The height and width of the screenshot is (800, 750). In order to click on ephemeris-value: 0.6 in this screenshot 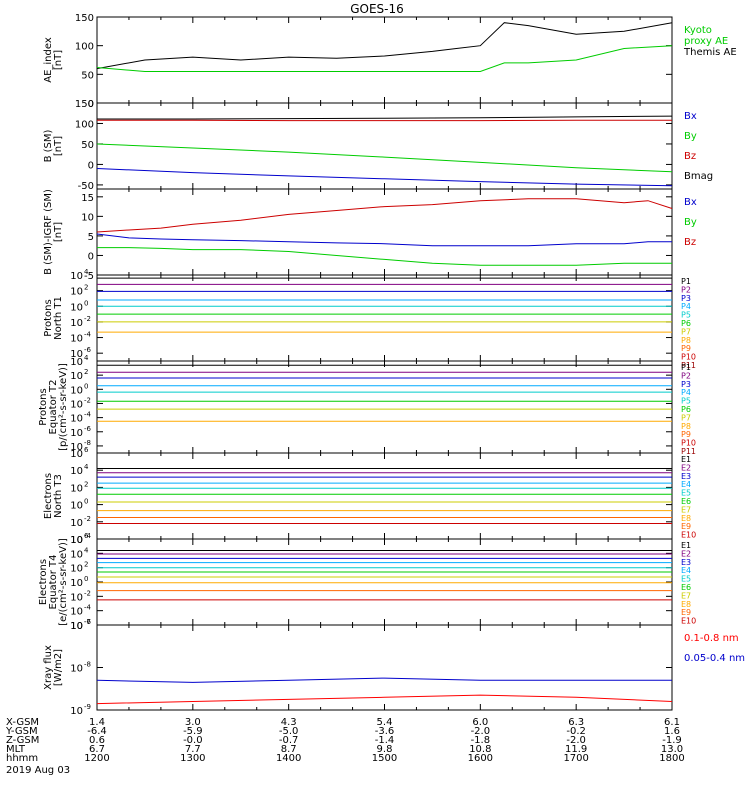, I will do `click(97, 740)`.